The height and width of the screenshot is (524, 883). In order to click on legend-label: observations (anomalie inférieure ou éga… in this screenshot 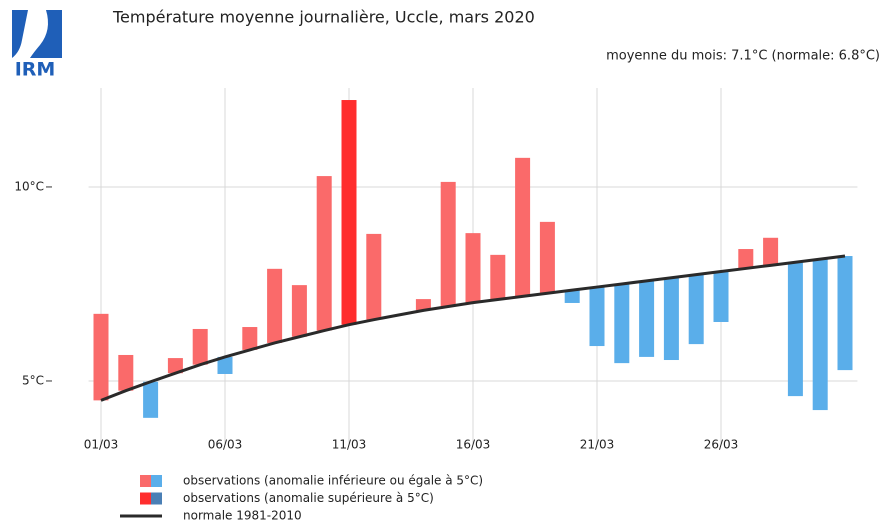, I will do `click(333, 481)`.